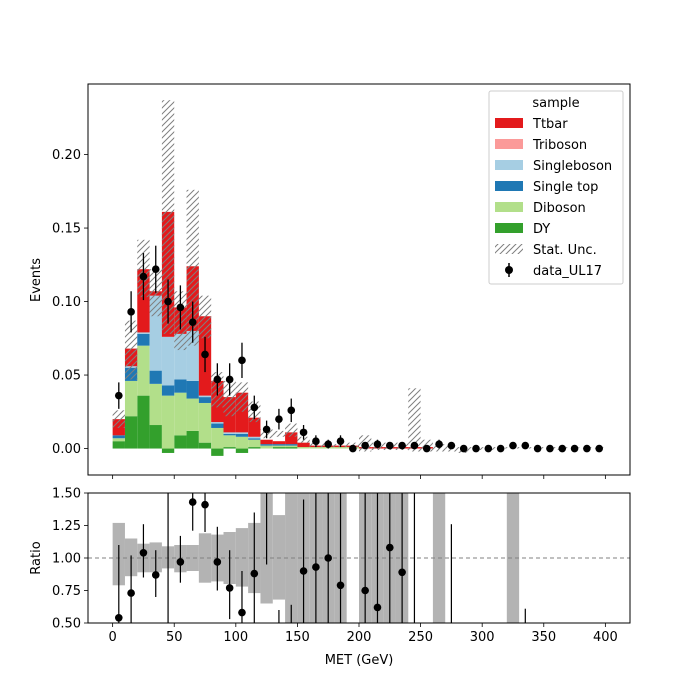 This screenshot has width=700, height=700. What do you see at coordinates (359, 660) in the screenshot?
I see `x-axis-label: MET (GeV)` at bounding box center [359, 660].